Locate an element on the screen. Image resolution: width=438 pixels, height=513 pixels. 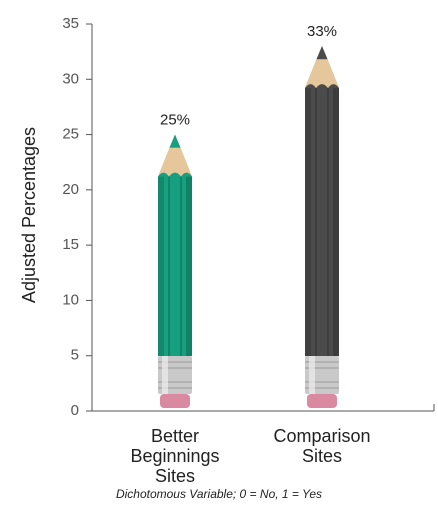
y-tick-label: 5 is located at coordinates (75, 355).